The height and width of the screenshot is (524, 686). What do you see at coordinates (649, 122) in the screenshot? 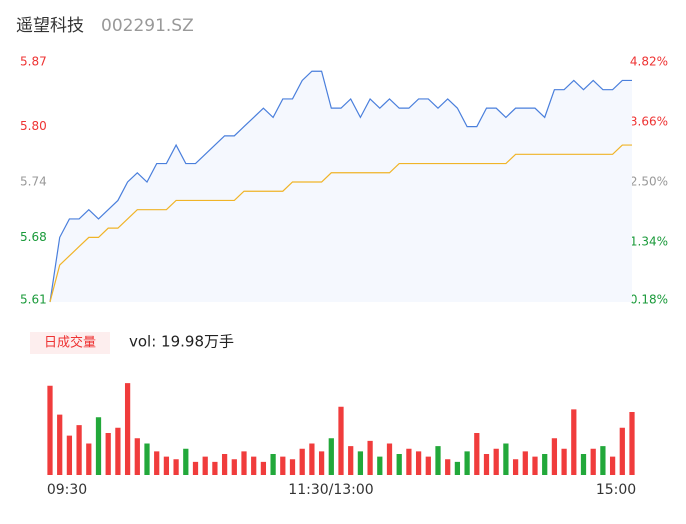
I see `y2-tick-label: 3.66%` at bounding box center [649, 122].